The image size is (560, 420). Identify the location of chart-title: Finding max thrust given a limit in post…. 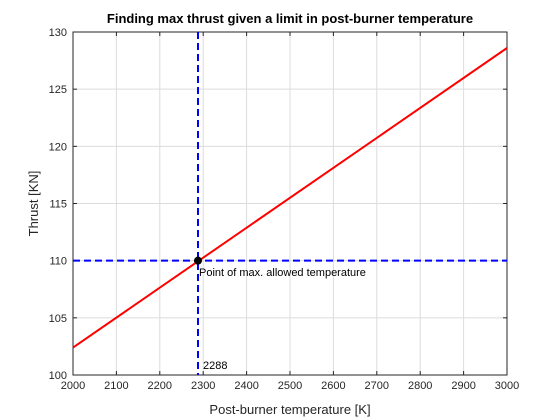
(290, 18).